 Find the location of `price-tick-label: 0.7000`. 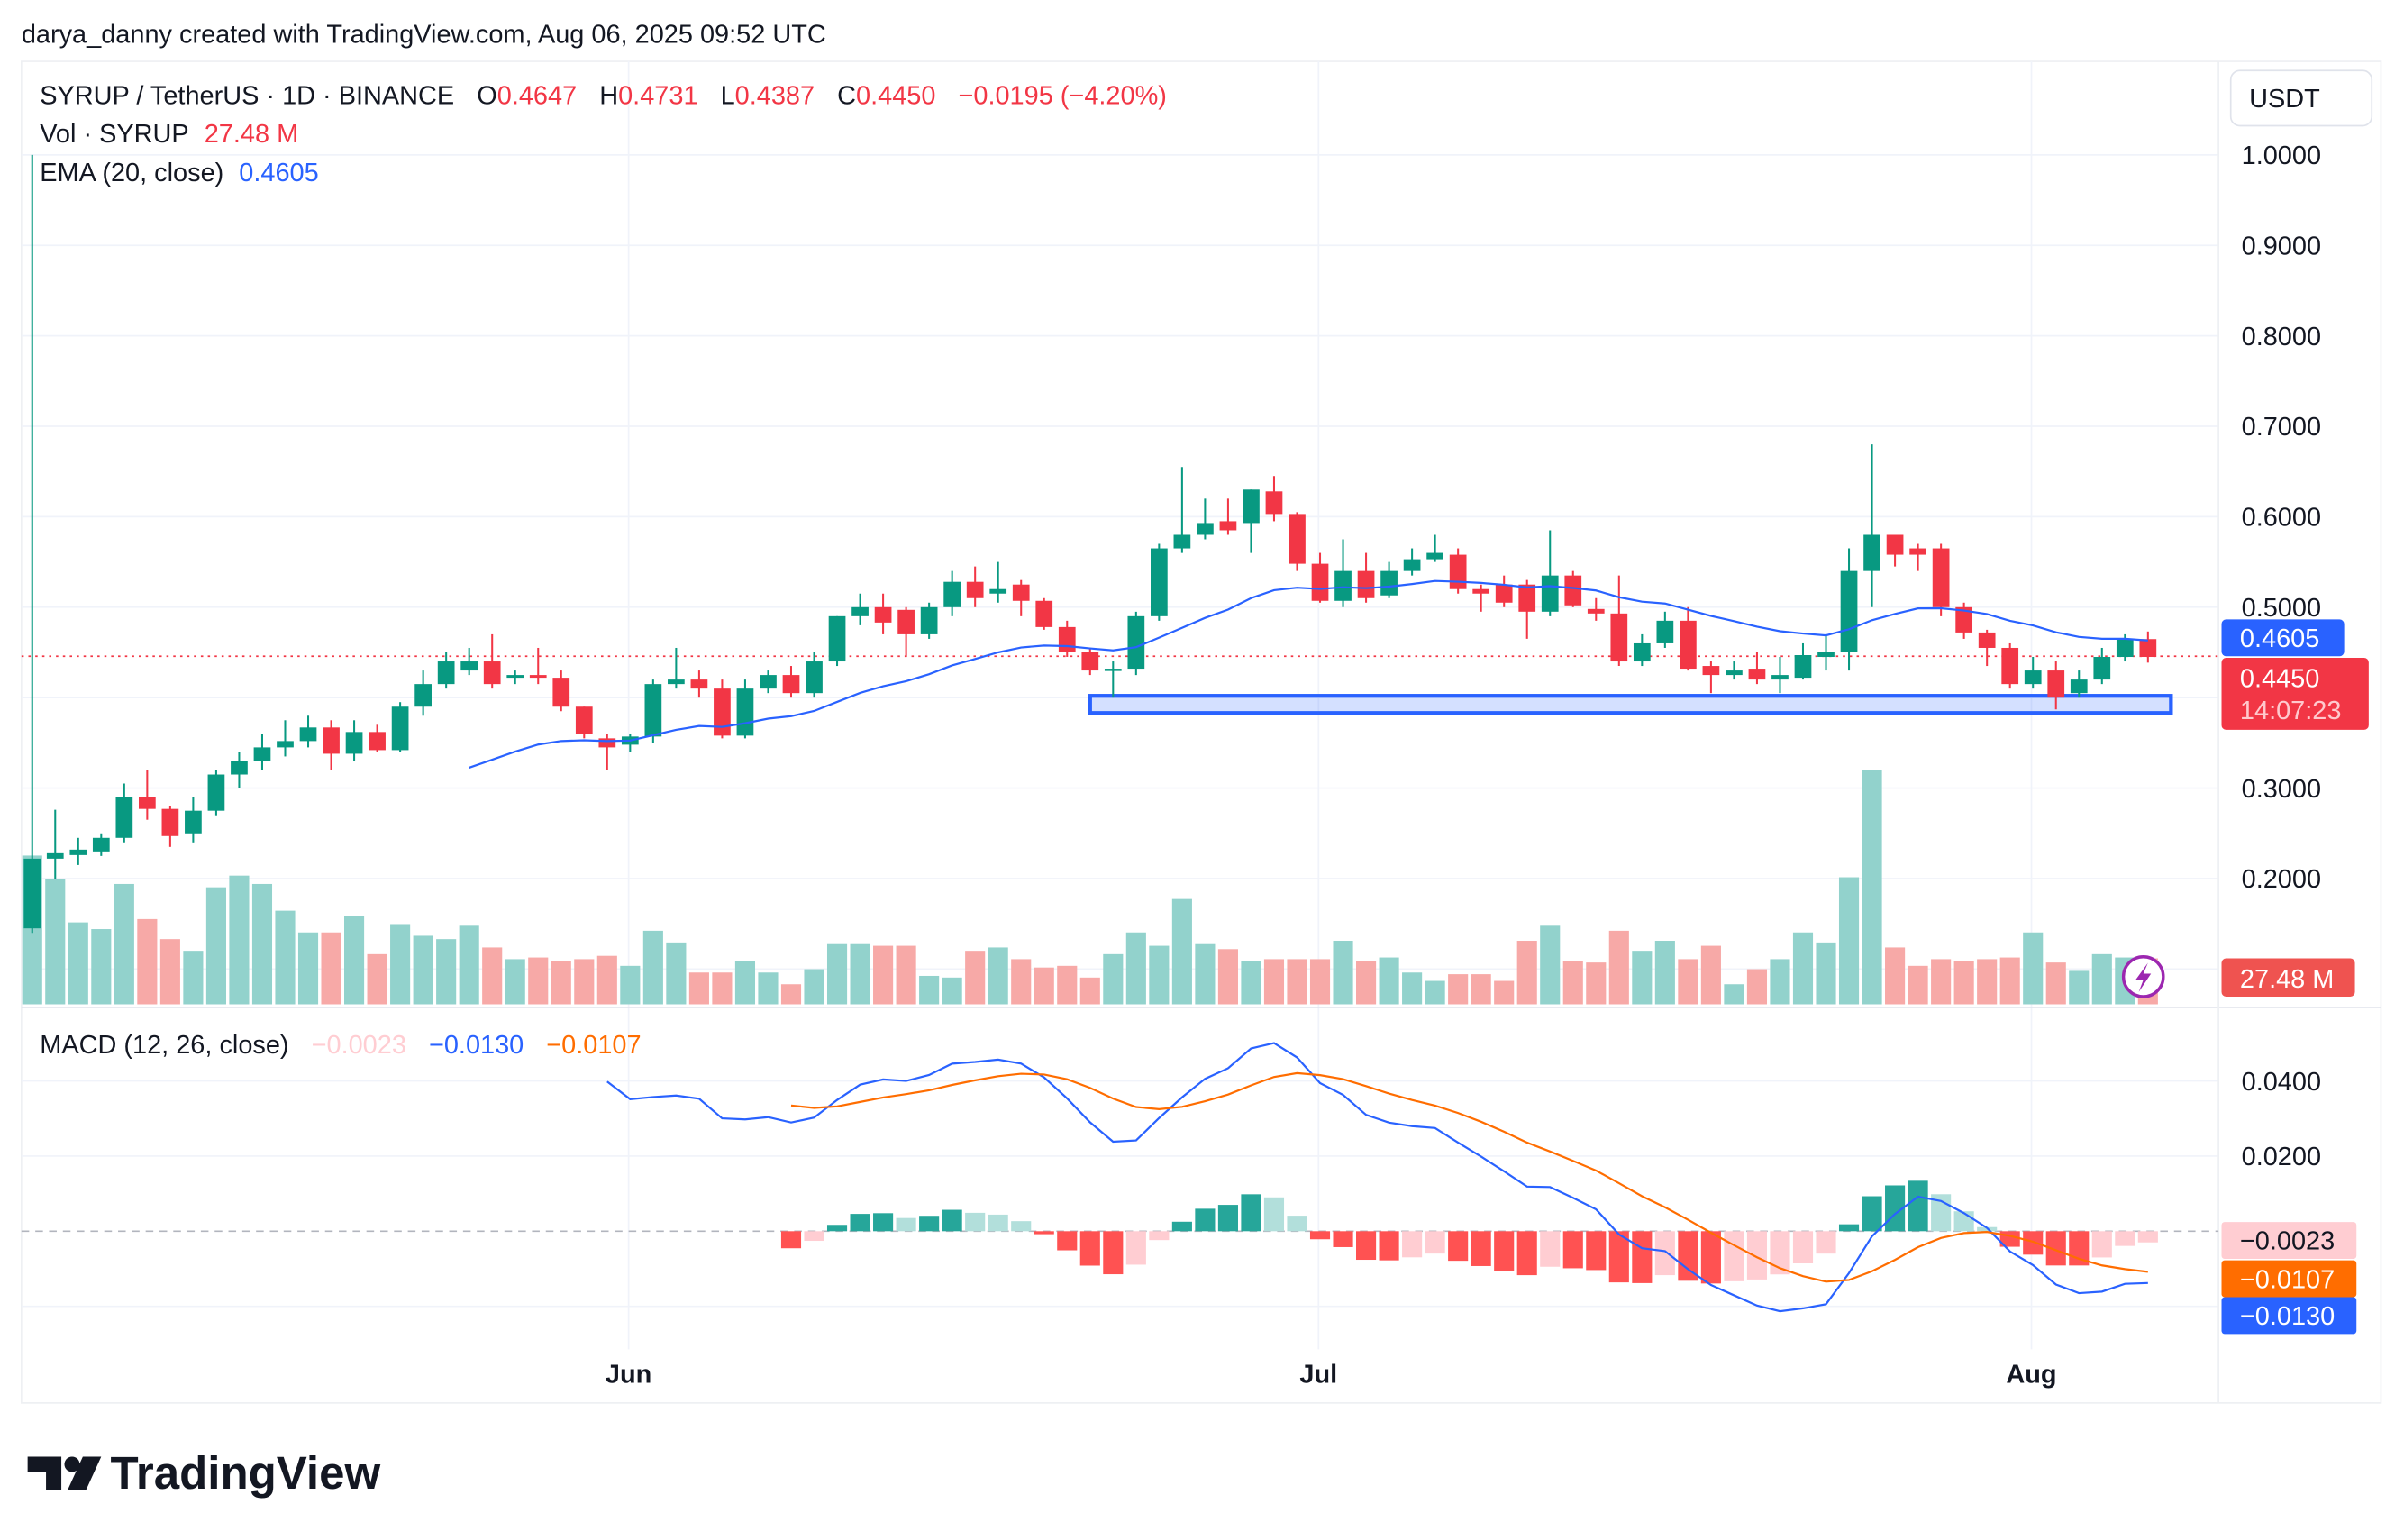

price-tick-label: 0.7000 is located at coordinates (2281, 427).